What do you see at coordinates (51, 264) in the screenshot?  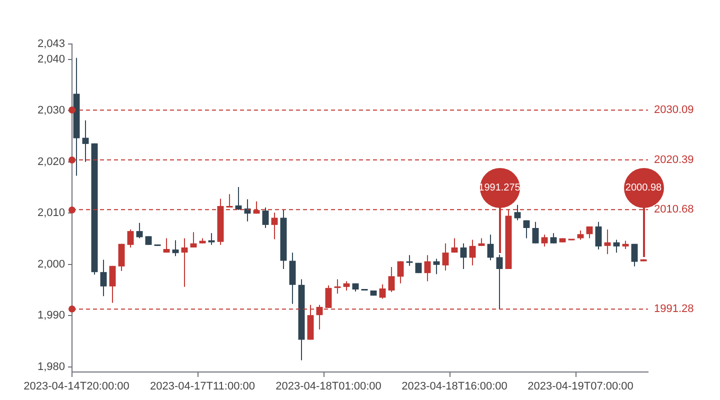 I see `y-tick-label: 2,000` at bounding box center [51, 264].